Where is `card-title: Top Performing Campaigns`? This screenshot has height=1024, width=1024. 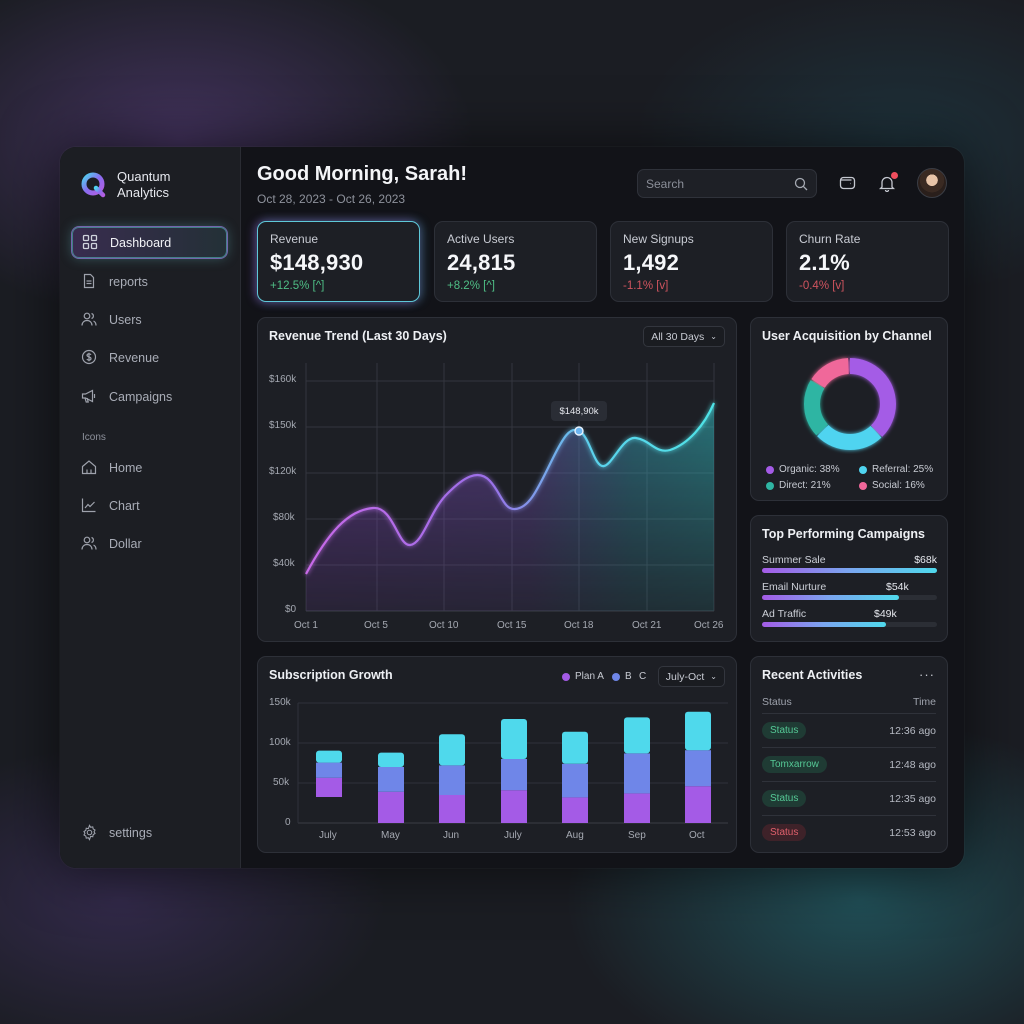
card-title: Top Performing Campaigns is located at coordinates (843, 534).